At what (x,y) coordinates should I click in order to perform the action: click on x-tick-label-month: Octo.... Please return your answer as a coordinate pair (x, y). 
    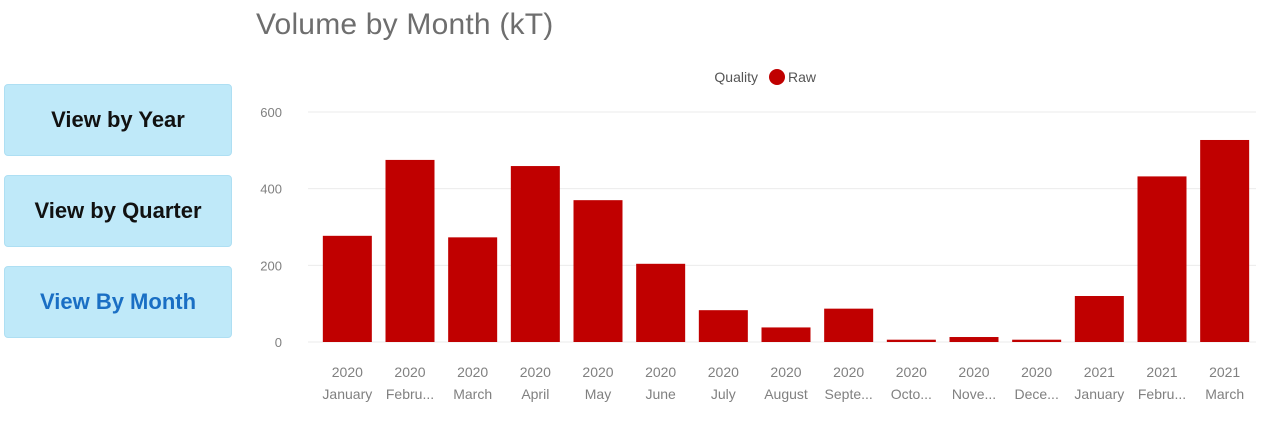
    Looking at the image, I should click on (911, 394).